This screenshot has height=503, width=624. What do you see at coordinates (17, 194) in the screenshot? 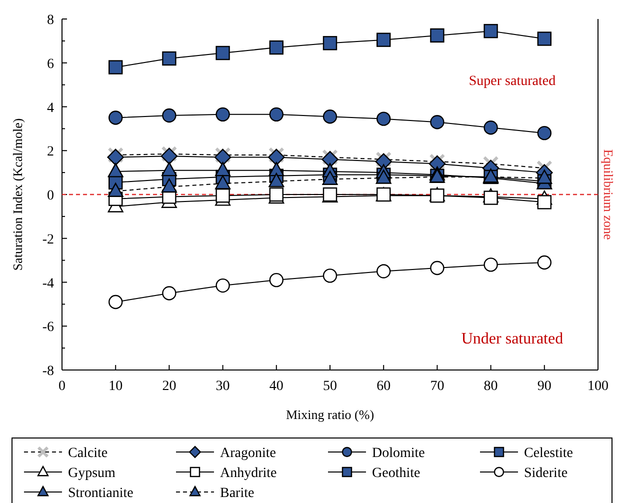
I see `y-axis-title: Saturation Index (Kcal/mole)` at bounding box center [17, 194].